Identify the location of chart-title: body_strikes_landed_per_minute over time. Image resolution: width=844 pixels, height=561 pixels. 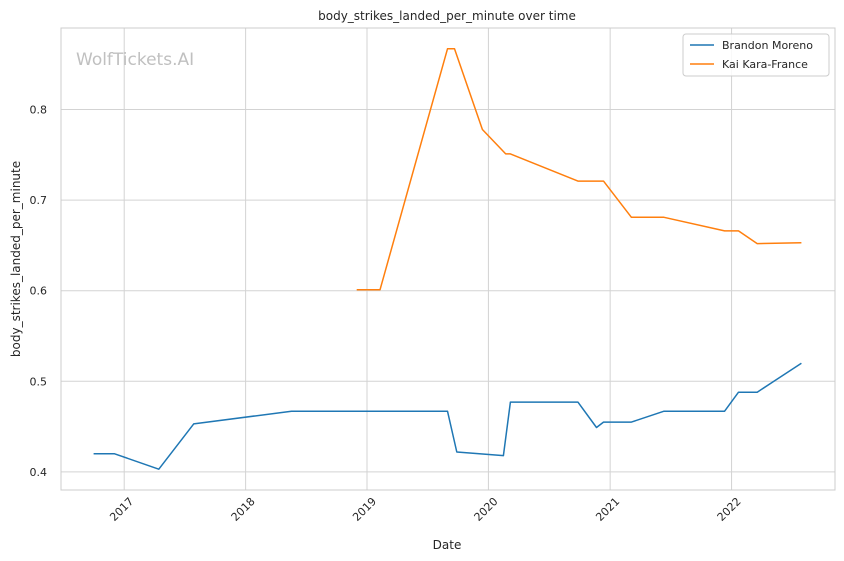
(447, 16).